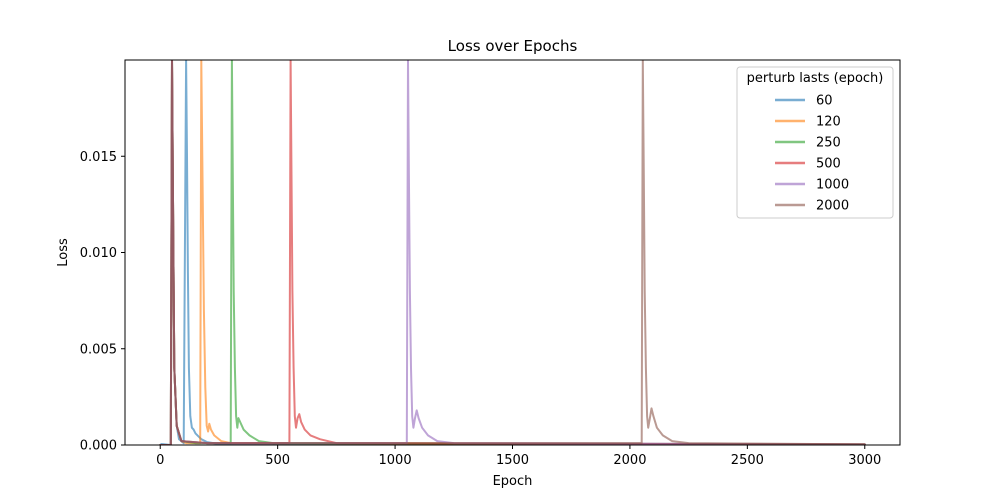 This screenshot has height=500, width=1000. I want to click on x-axis-ticks: 0 500 1000 1500 2000 2500 3000, so click(518, 456).